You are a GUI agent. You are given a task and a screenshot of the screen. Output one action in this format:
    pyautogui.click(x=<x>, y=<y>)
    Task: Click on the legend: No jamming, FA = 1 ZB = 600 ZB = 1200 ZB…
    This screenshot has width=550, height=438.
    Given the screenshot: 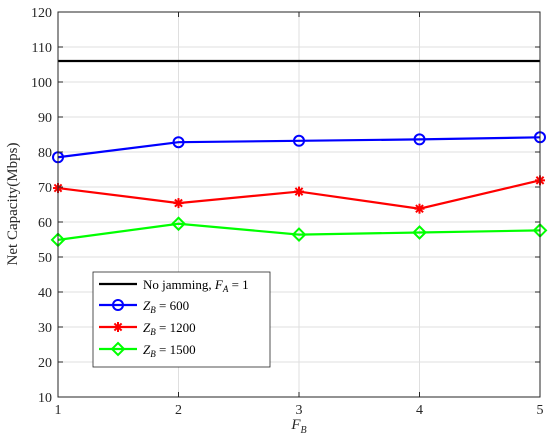 What is the action you would take?
    pyautogui.click(x=181, y=319)
    